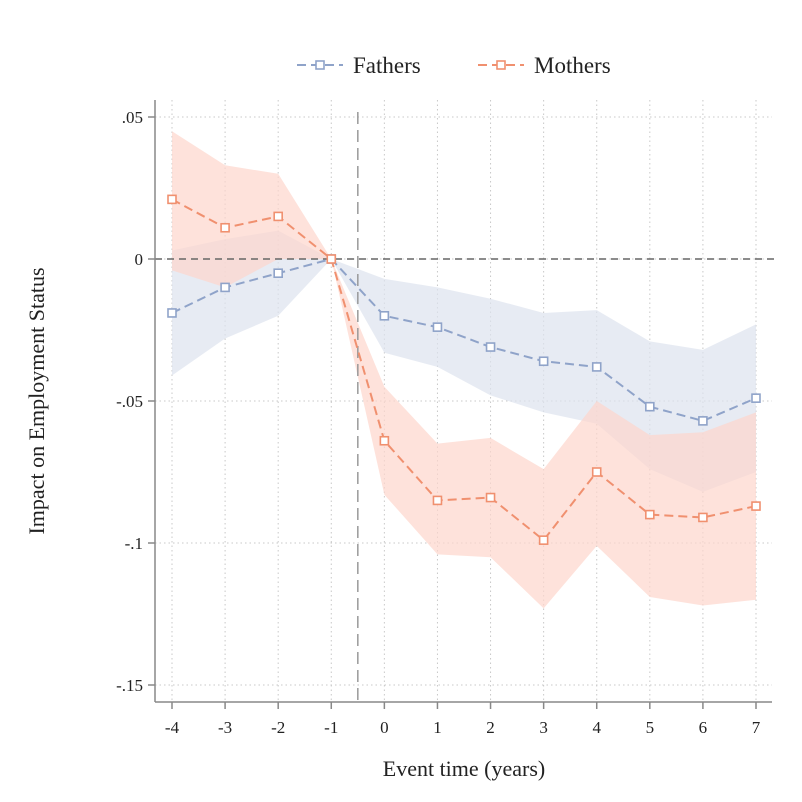 The height and width of the screenshot is (802, 802). Describe the element at coordinates (134, 543) in the screenshot. I see `y-tick-label: -.1` at that location.